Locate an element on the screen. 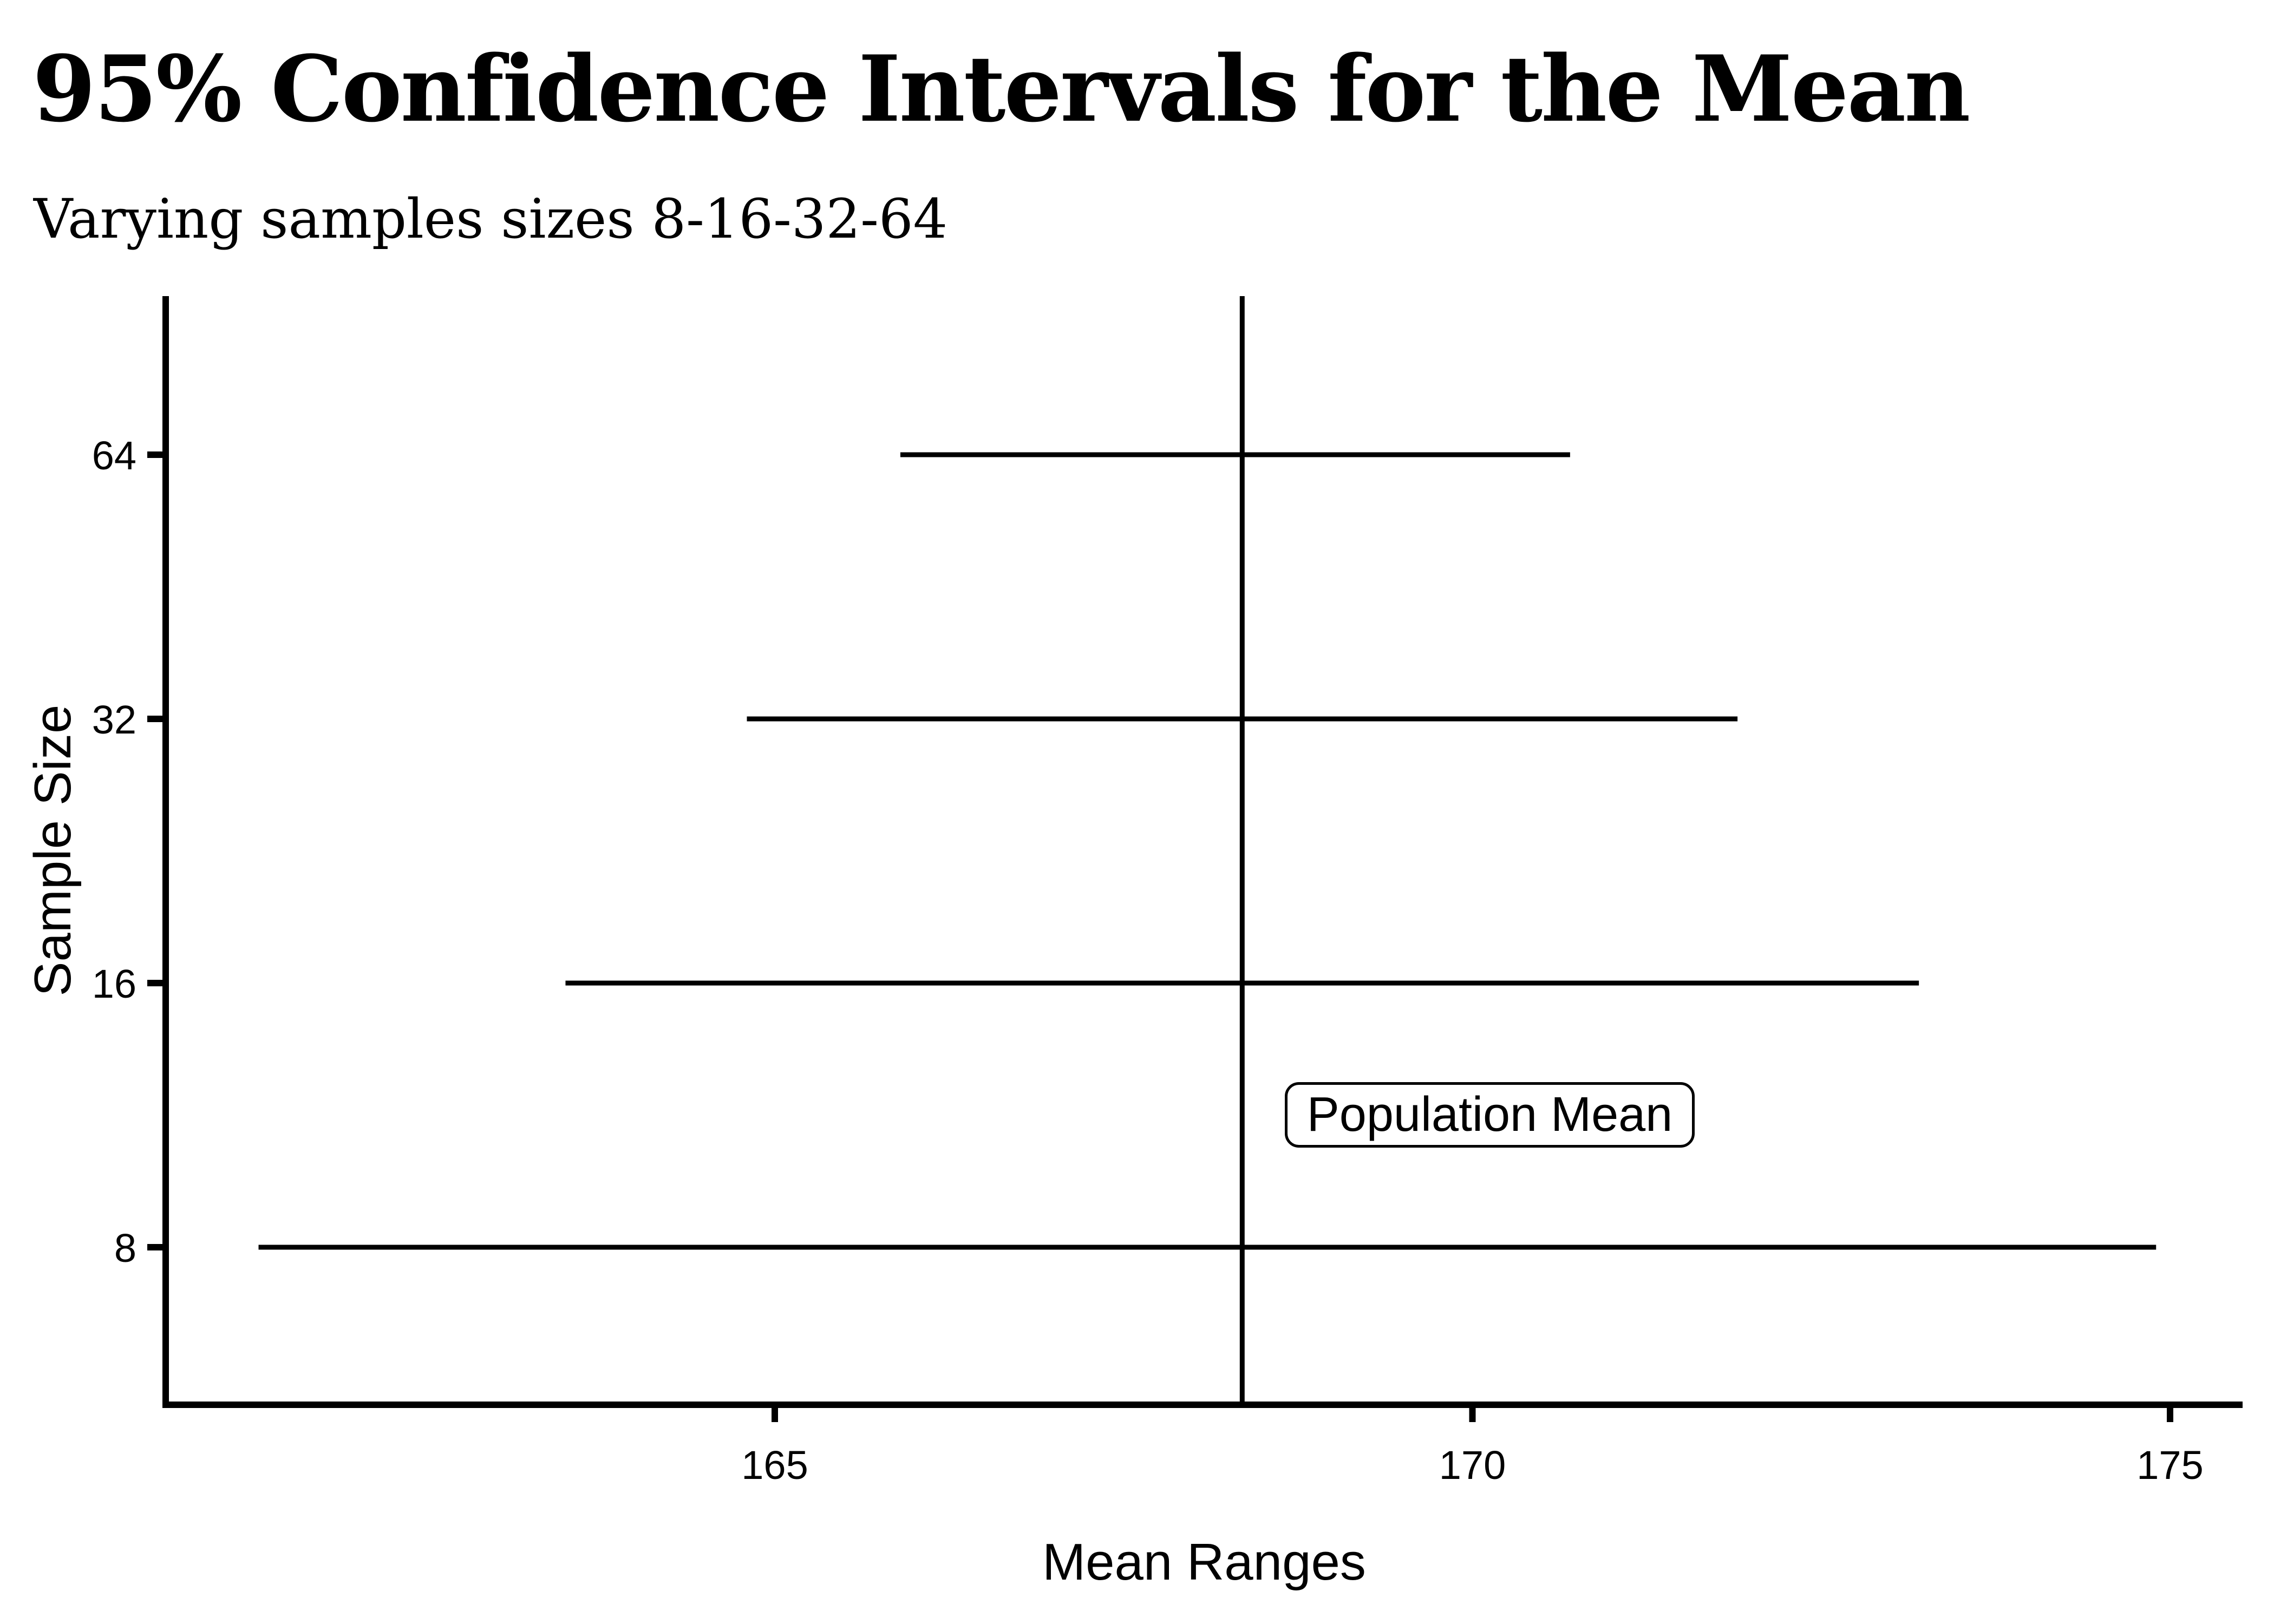 This screenshot has width=2274, height=1624. ci-line-n64 is located at coordinates (1235, 454).